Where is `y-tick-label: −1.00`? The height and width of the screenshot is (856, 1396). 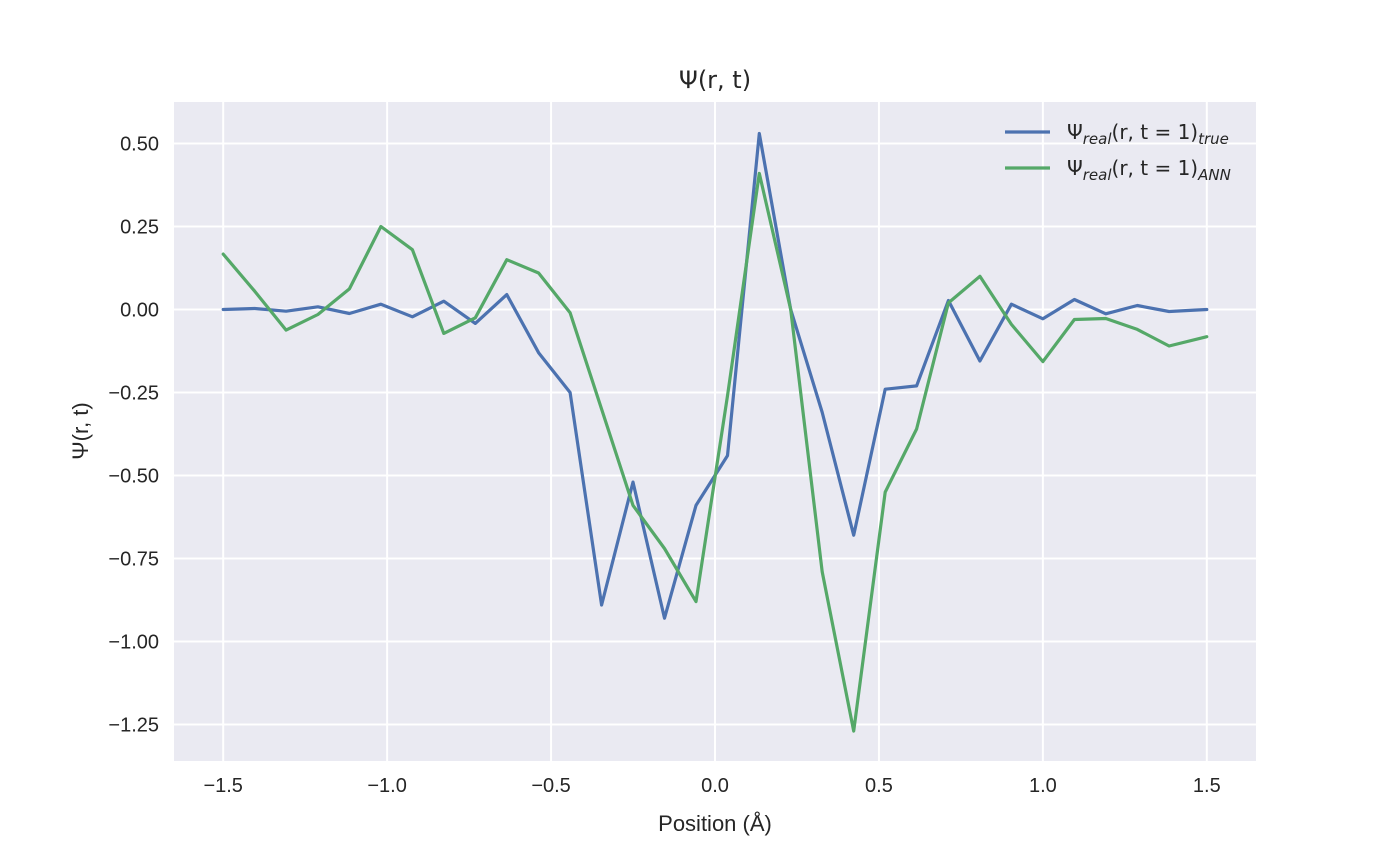 y-tick-label: −1.00 is located at coordinates (133, 642).